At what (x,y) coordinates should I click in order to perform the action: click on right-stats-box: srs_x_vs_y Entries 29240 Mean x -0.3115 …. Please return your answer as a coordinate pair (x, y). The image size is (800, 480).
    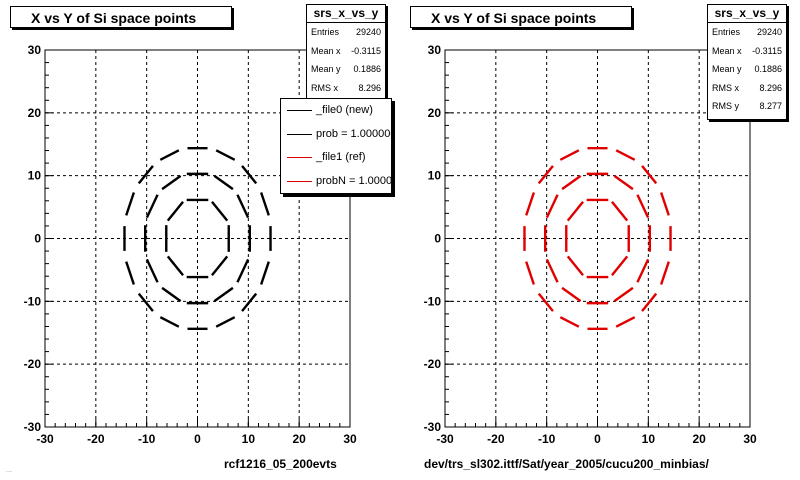
    Looking at the image, I should click on (747, 62).